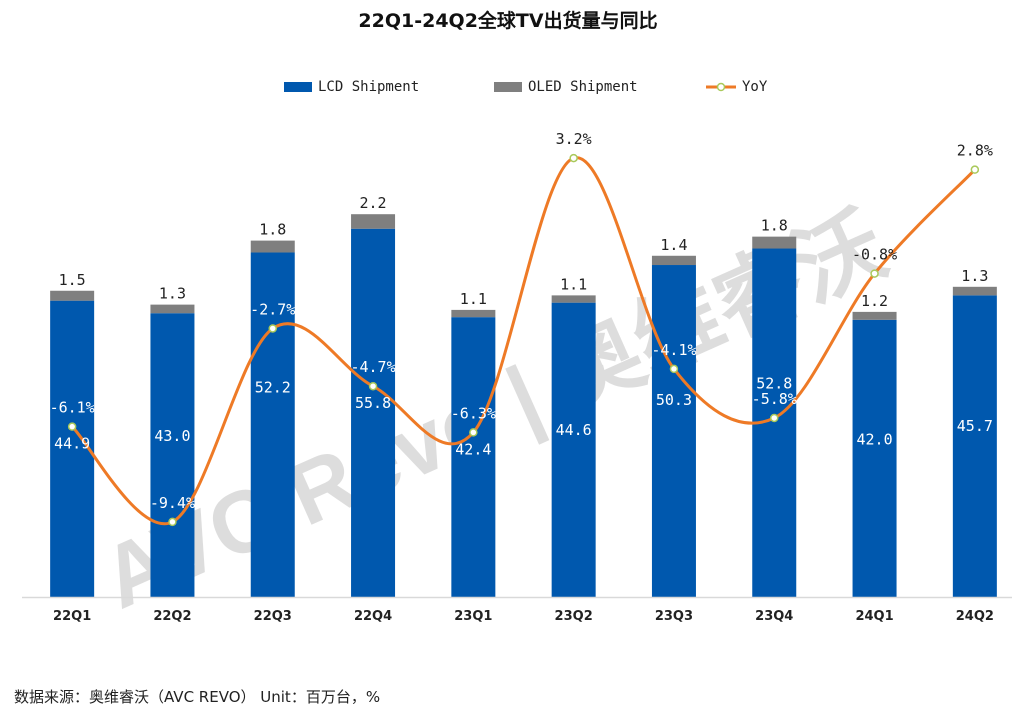 The image size is (1016, 713). What do you see at coordinates (774, 399) in the screenshot?
I see `data-label-yoy-23Q4: -5.8%` at bounding box center [774, 399].